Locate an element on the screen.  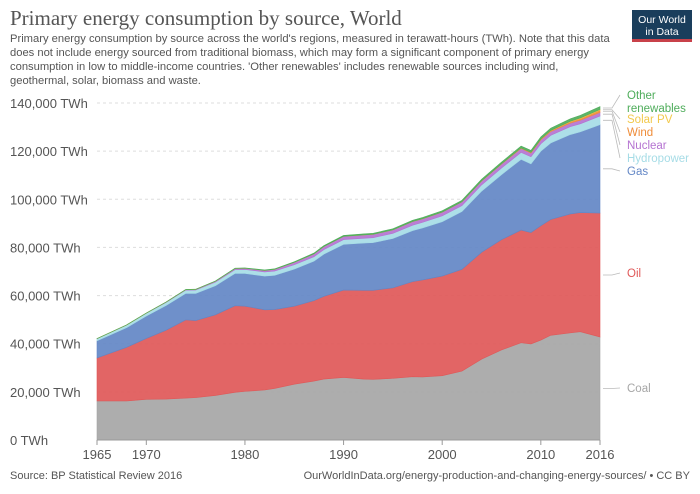
y-tick-label: 140,000 TWh is located at coordinates (49, 103).